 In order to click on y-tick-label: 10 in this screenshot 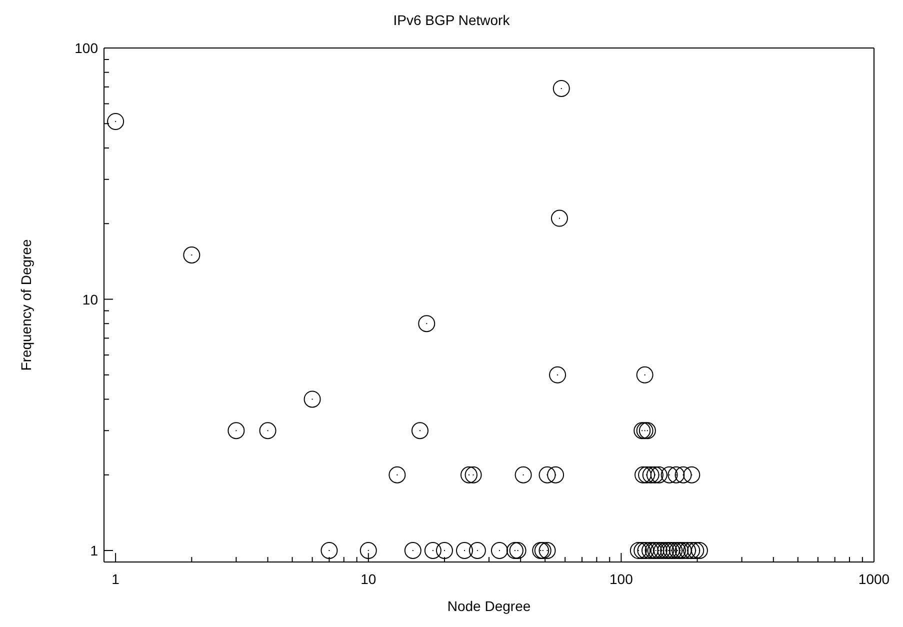, I will do `click(90, 299)`.